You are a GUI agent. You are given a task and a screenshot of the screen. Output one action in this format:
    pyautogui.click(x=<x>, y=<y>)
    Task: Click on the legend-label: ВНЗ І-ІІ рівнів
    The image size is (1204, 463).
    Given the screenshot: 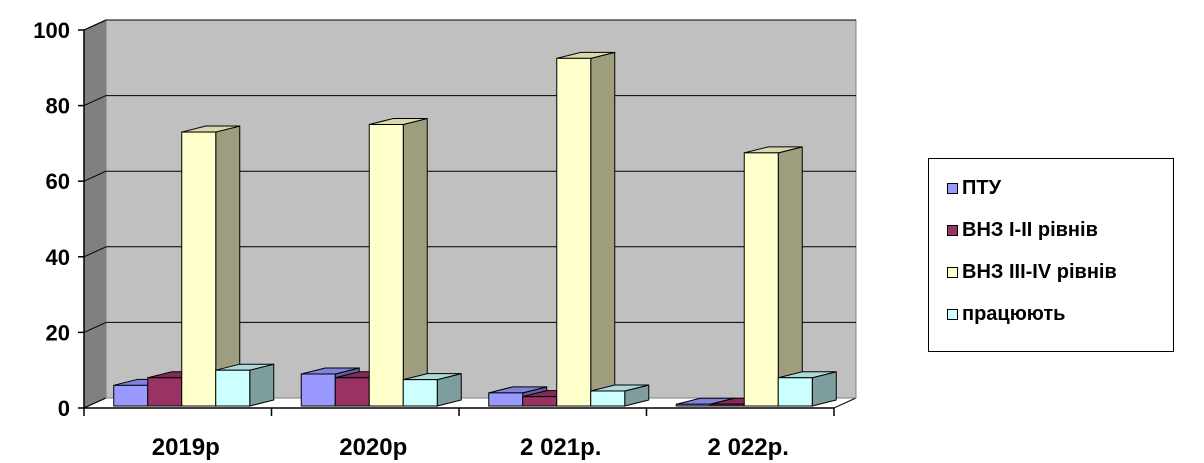 What is the action you would take?
    pyautogui.click(x=1030, y=229)
    